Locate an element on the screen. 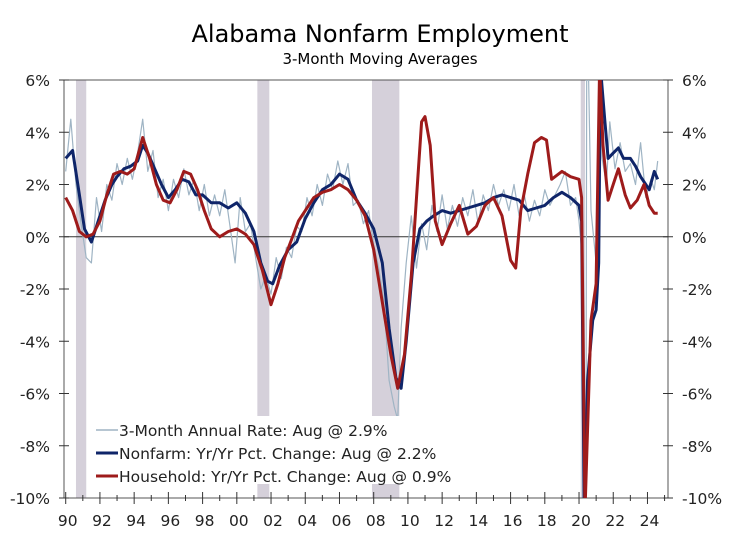 The image size is (735, 534). x-tick-label: 08 is located at coordinates (376, 521).